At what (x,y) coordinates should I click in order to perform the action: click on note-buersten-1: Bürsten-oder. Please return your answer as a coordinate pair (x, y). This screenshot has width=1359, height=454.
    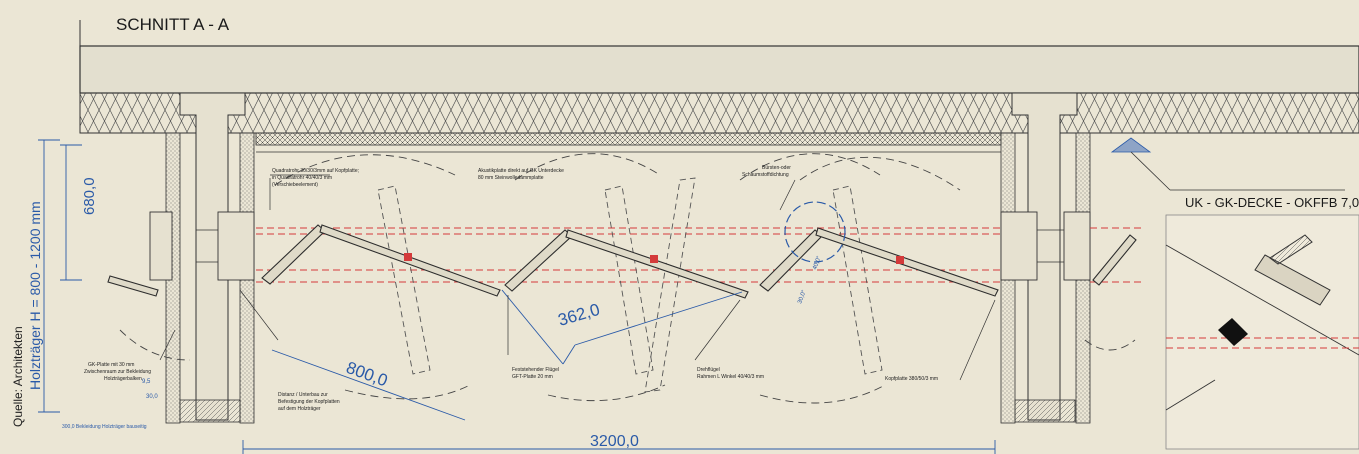
    Looking at the image, I should click on (776, 168).